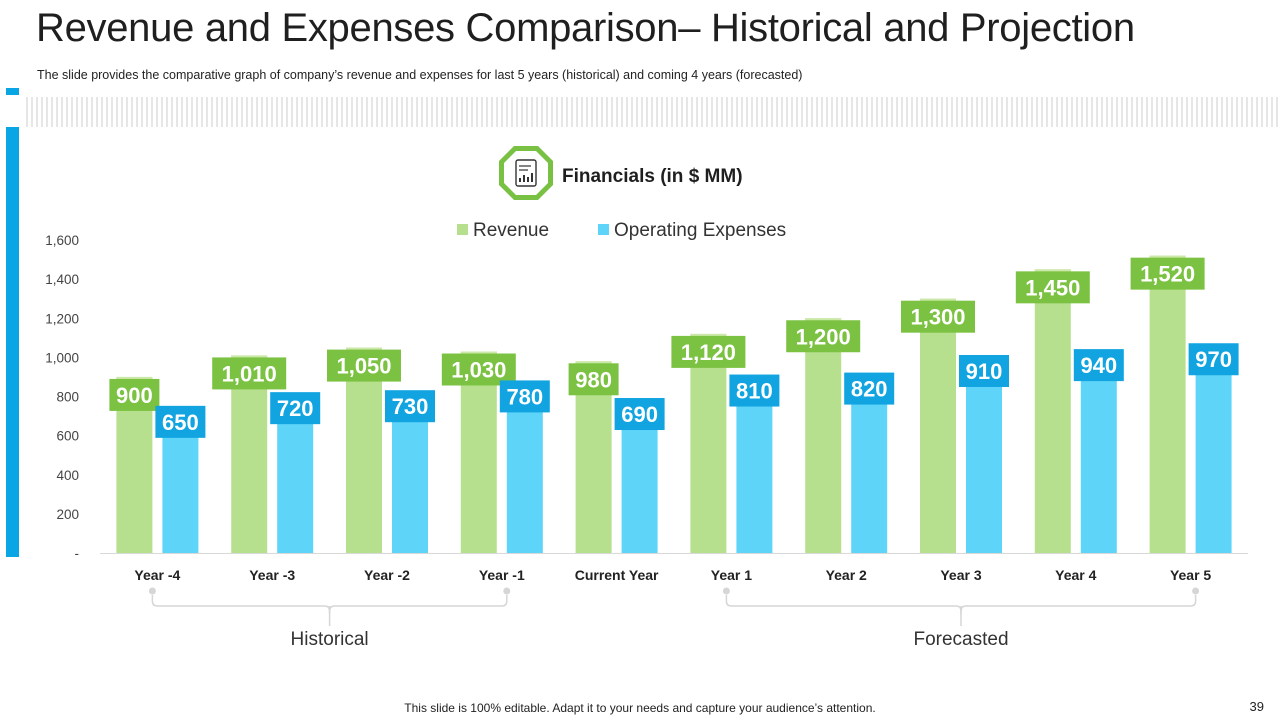 The height and width of the screenshot is (720, 1280). What do you see at coordinates (961, 604) in the screenshot?
I see `group-forecasted-bracket` at bounding box center [961, 604].